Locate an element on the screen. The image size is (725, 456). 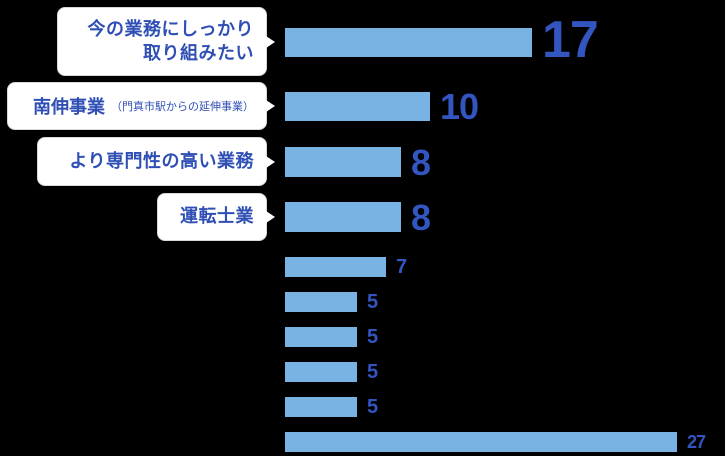
value-label-10: 27 is located at coordinates (696, 442).